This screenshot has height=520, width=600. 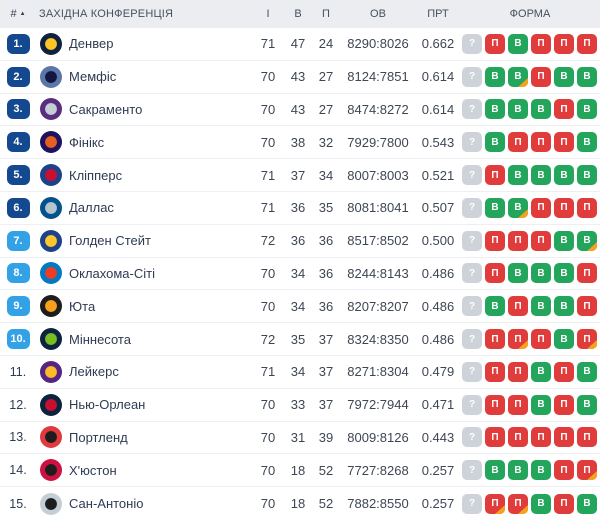 What do you see at coordinates (112, 273) in the screenshot?
I see `team-name: Оклахома-Сіті` at bounding box center [112, 273].